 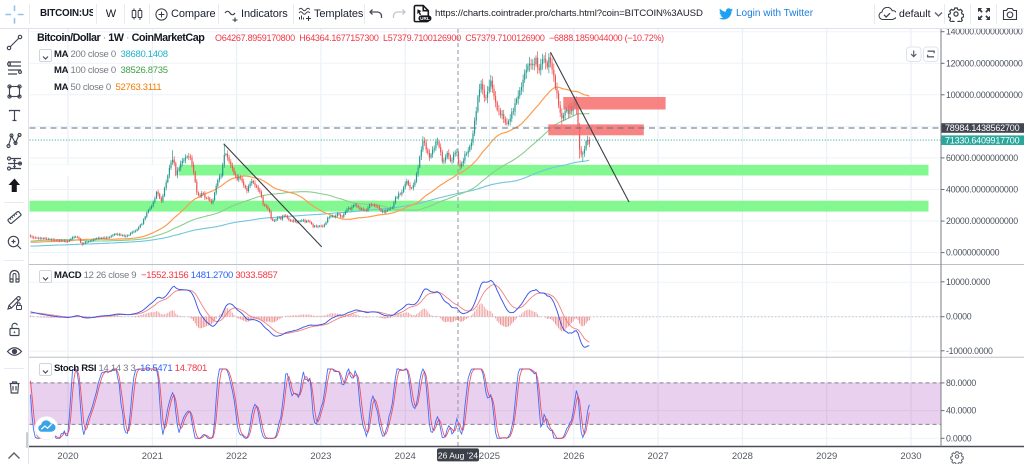 What do you see at coordinates (910, 456) in the screenshot?
I see `svg-text: 2030` at bounding box center [910, 456].